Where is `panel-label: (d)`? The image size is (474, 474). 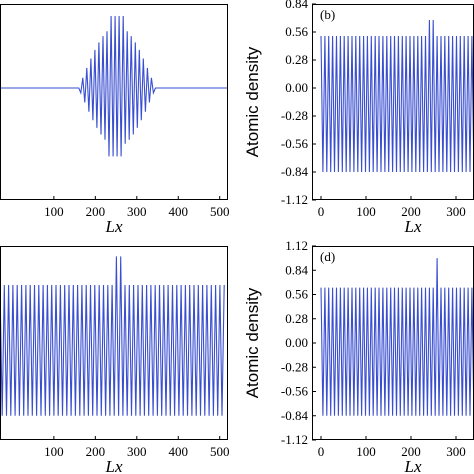 panel-label: (d) is located at coordinates (327, 256).